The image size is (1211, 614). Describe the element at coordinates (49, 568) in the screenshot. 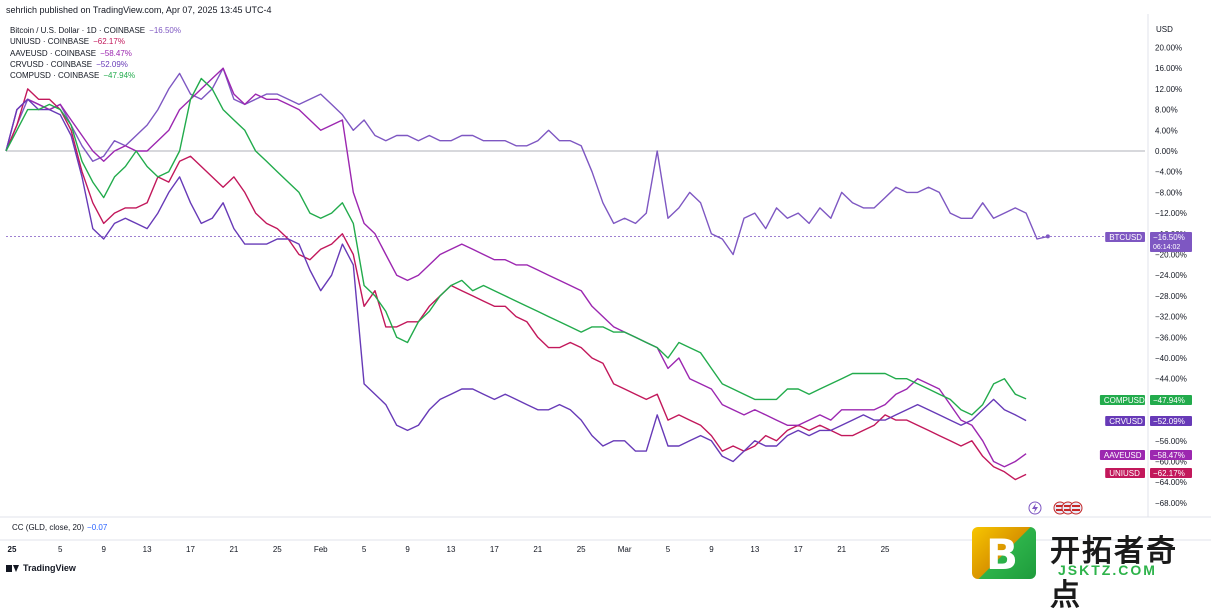

I see `brand-name: TradingView` at that location.